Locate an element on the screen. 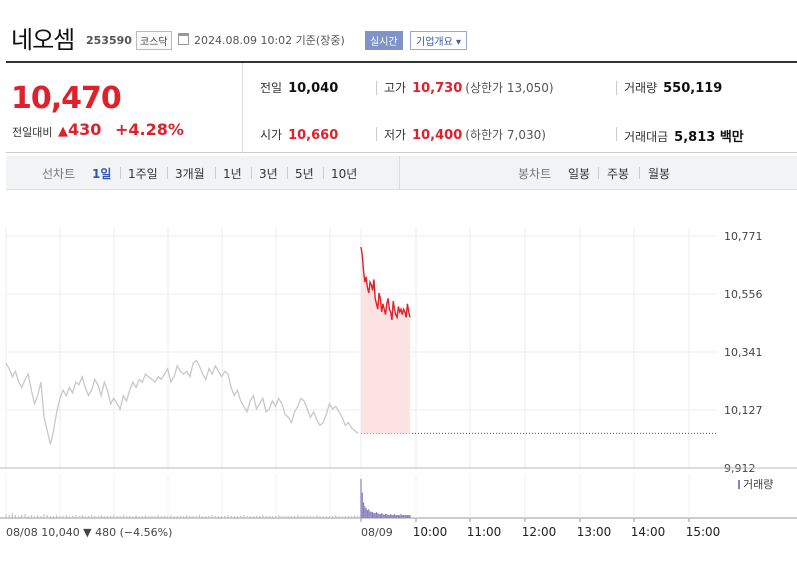  tab-1-week: 1주일 is located at coordinates (143, 174).